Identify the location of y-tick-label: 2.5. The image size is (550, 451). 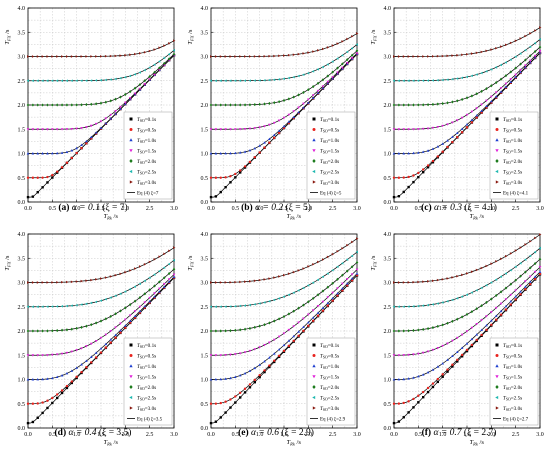
(388, 82).